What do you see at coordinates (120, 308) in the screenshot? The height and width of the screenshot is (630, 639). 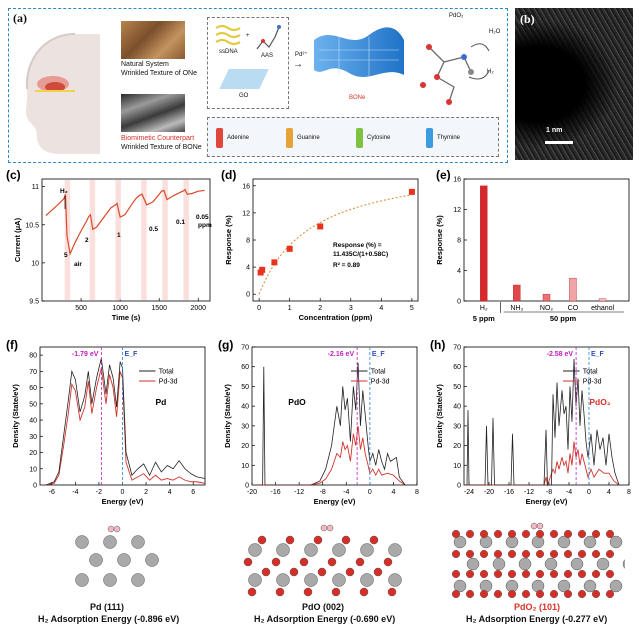 I see `x-tick-label: 1000` at bounding box center [120, 308].